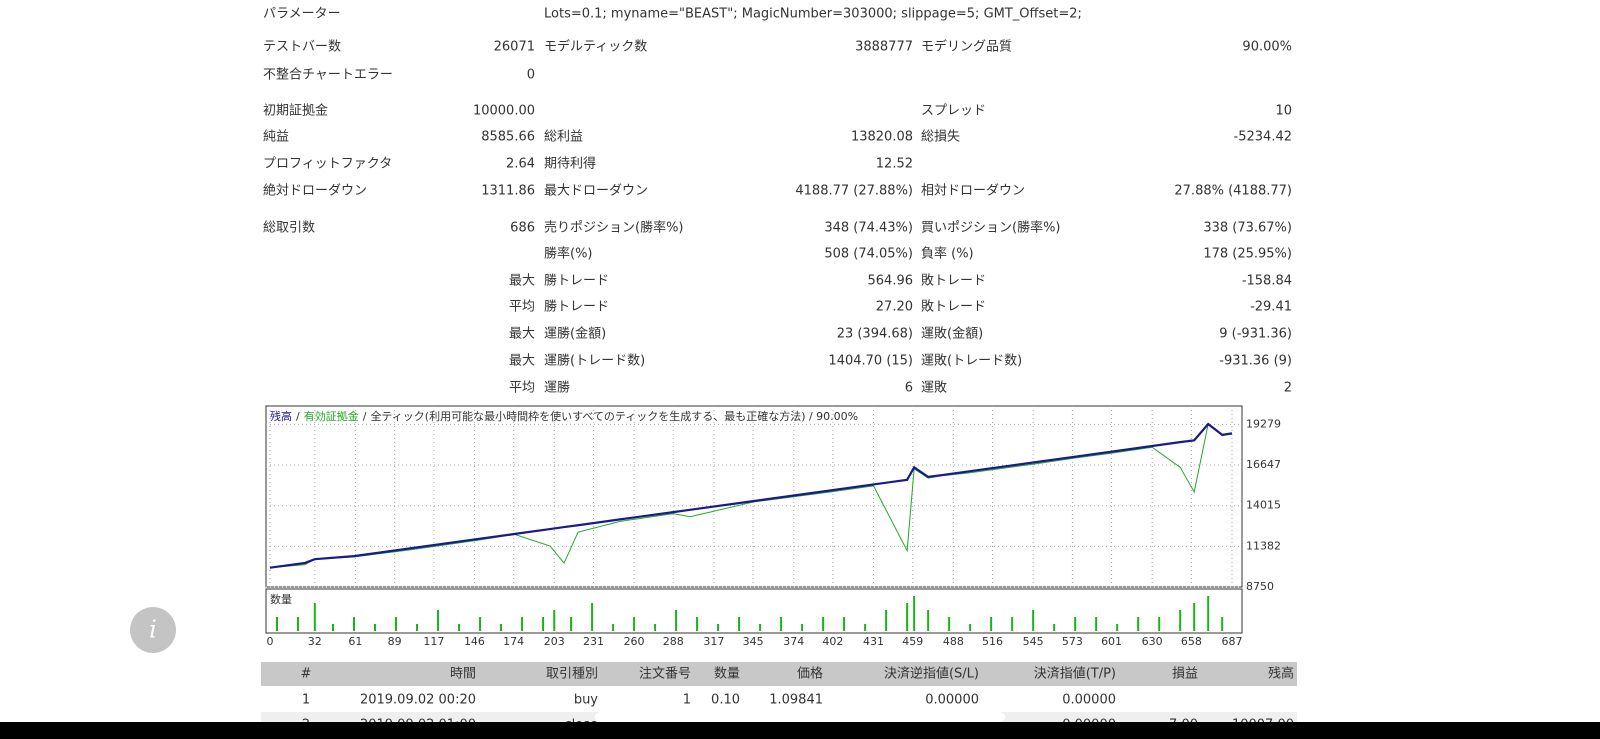  What do you see at coordinates (595, 47) in the screenshot?
I see `report-label: モデルティック数` at bounding box center [595, 47].